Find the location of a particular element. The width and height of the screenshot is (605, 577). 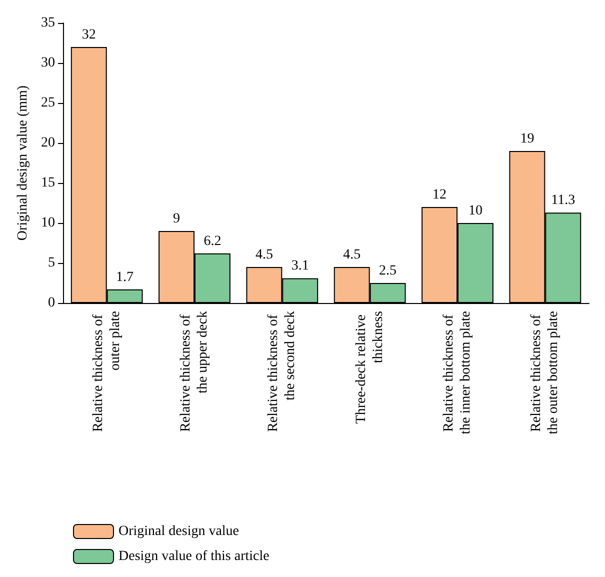

data-label: 2.5 is located at coordinates (388, 271).